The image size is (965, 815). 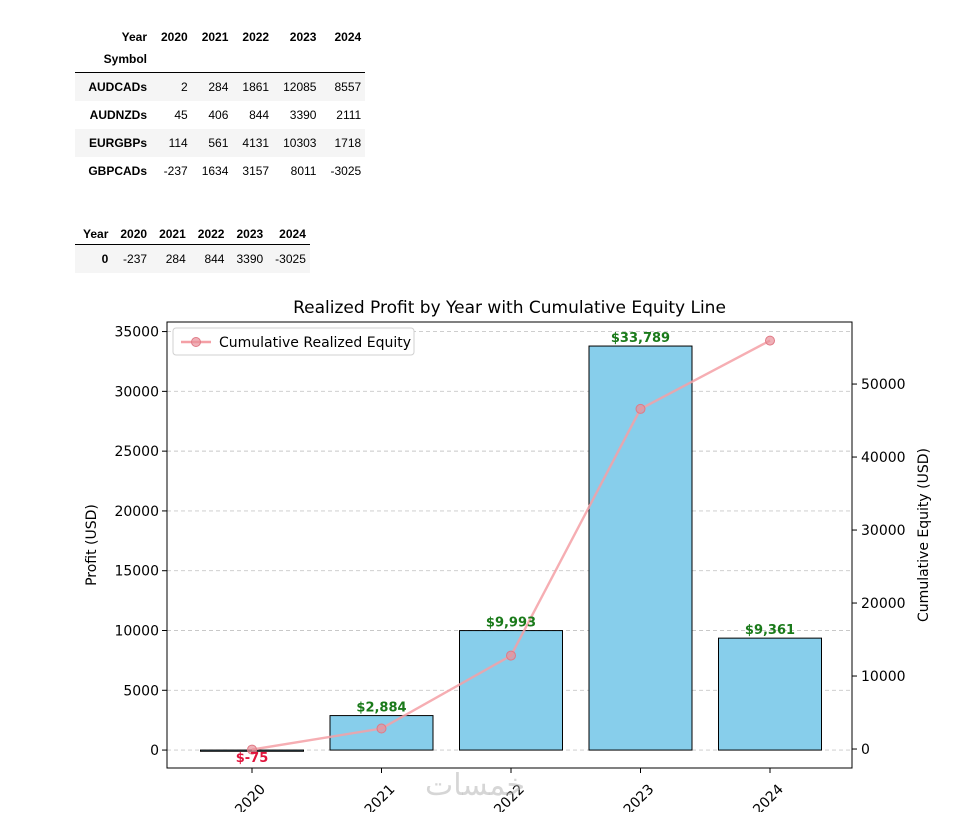 I want to click on cell: 3157, so click(x=256, y=171).